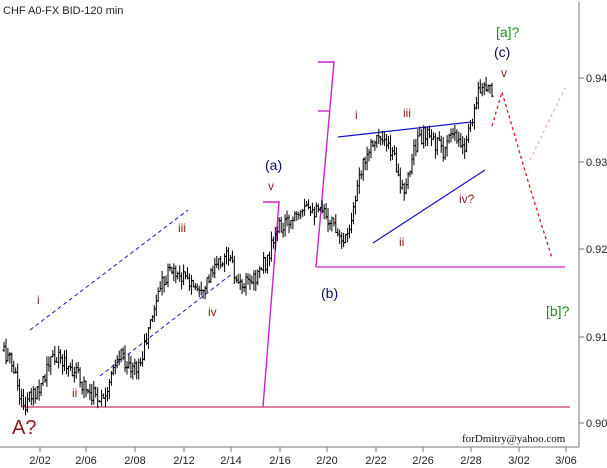 This screenshot has width=607, height=468. What do you see at coordinates (470, 461) in the screenshot?
I see `x-tick-label: 2/28` at bounding box center [470, 461].